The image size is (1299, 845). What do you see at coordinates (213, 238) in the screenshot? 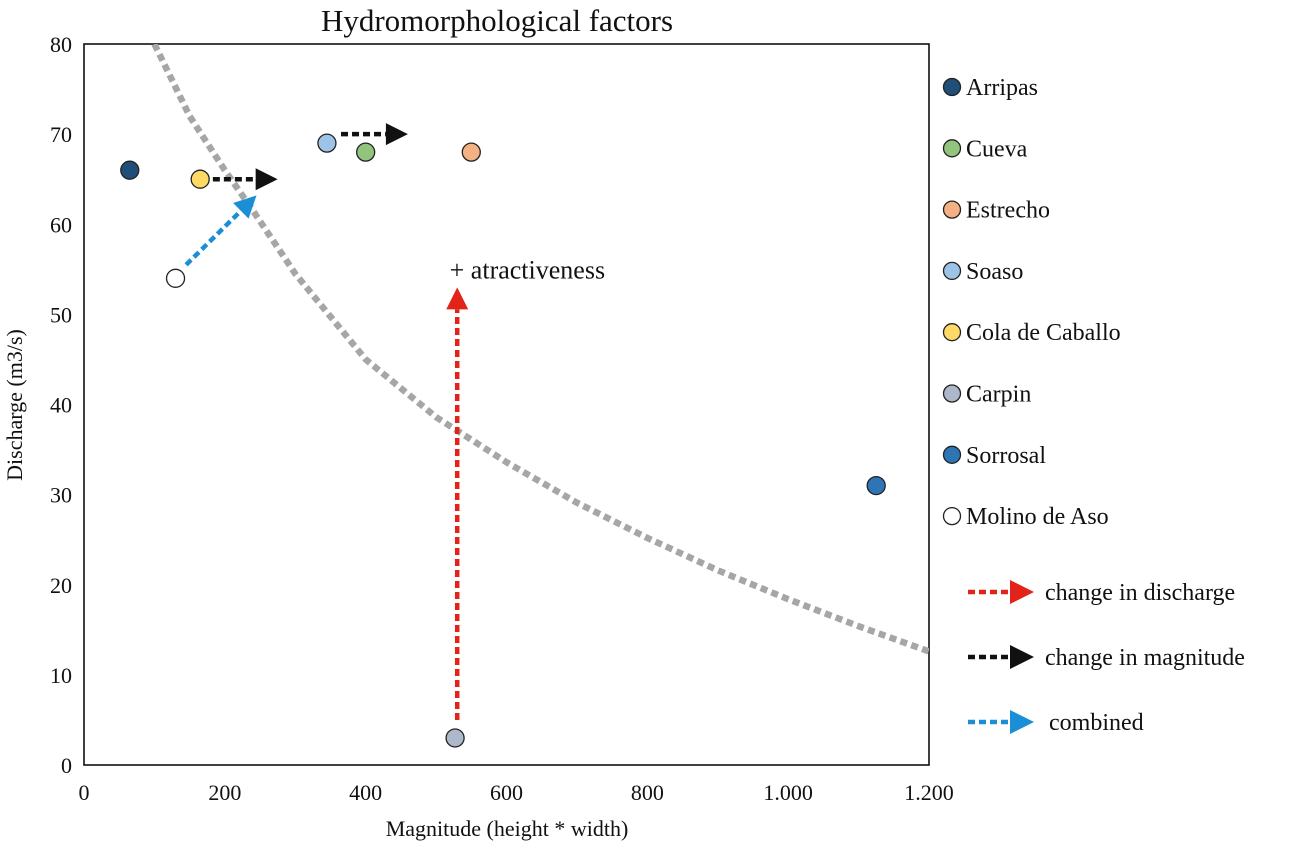
I see `arrow-combined-3-shaft` at bounding box center [213, 238].